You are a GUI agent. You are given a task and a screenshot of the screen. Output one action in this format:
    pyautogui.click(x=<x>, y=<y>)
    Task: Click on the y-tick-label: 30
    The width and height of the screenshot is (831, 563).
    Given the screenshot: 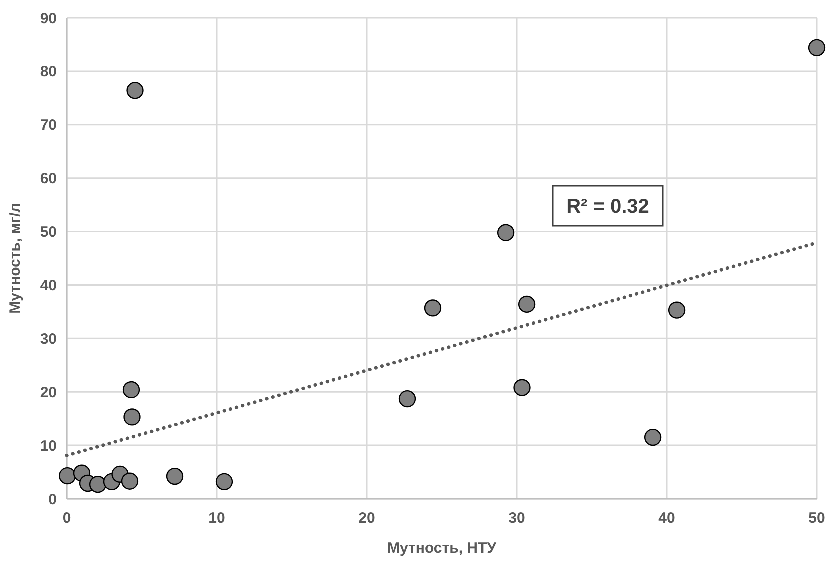 What is the action you would take?
    pyautogui.click(x=48, y=339)
    